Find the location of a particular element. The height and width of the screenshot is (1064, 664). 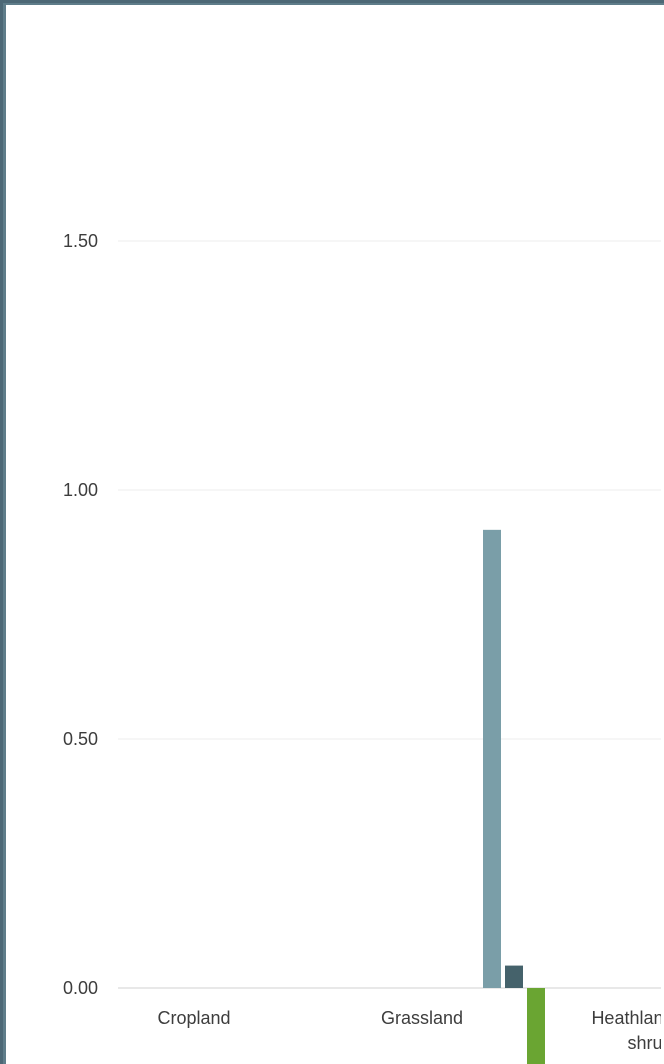

x-tick-label: Grassland is located at coordinates (422, 1018).